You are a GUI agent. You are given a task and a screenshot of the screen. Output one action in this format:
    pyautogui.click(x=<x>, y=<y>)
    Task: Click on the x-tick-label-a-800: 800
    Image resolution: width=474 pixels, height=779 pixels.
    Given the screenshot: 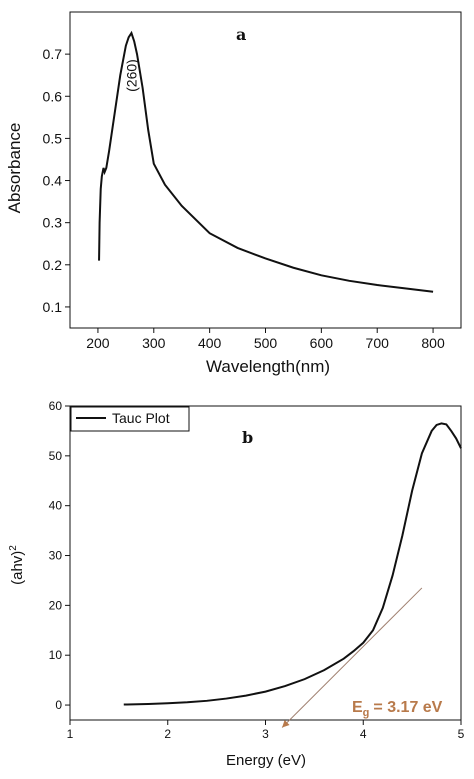 What is the action you would take?
    pyautogui.click(x=433, y=343)
    